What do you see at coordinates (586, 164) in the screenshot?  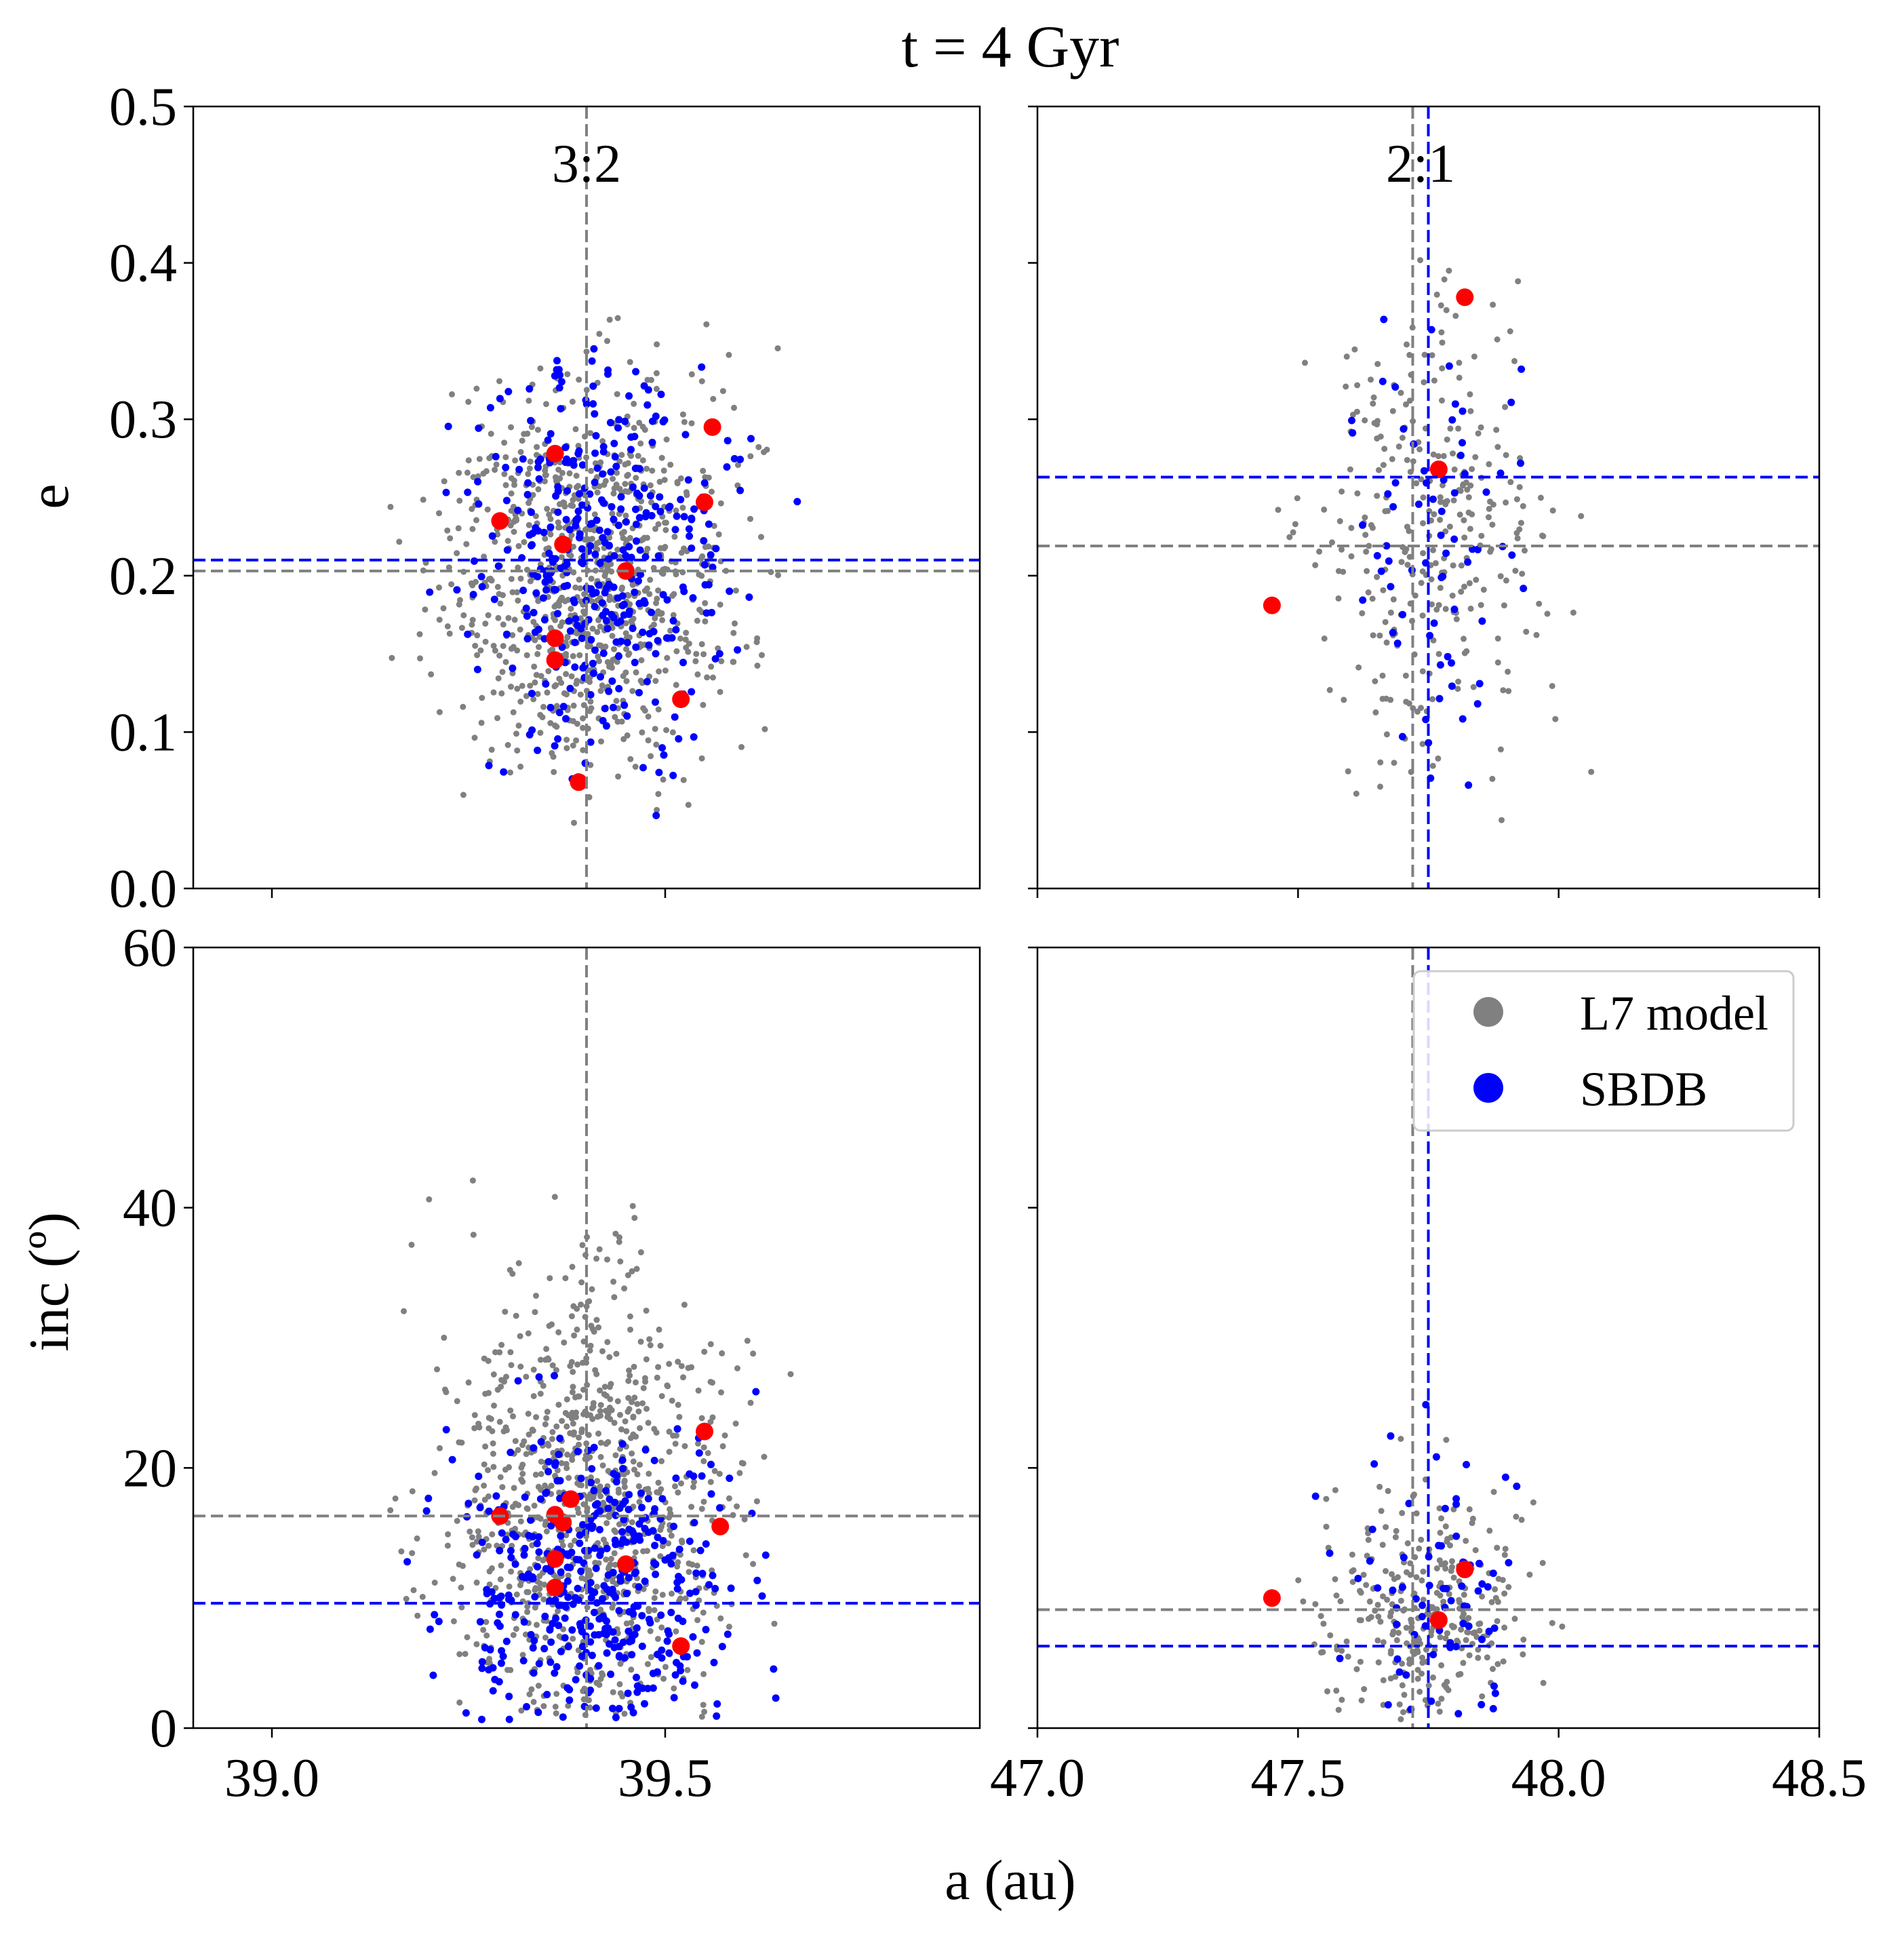 I see `resonance-label: 3:2` at bounding box center [586, 164].